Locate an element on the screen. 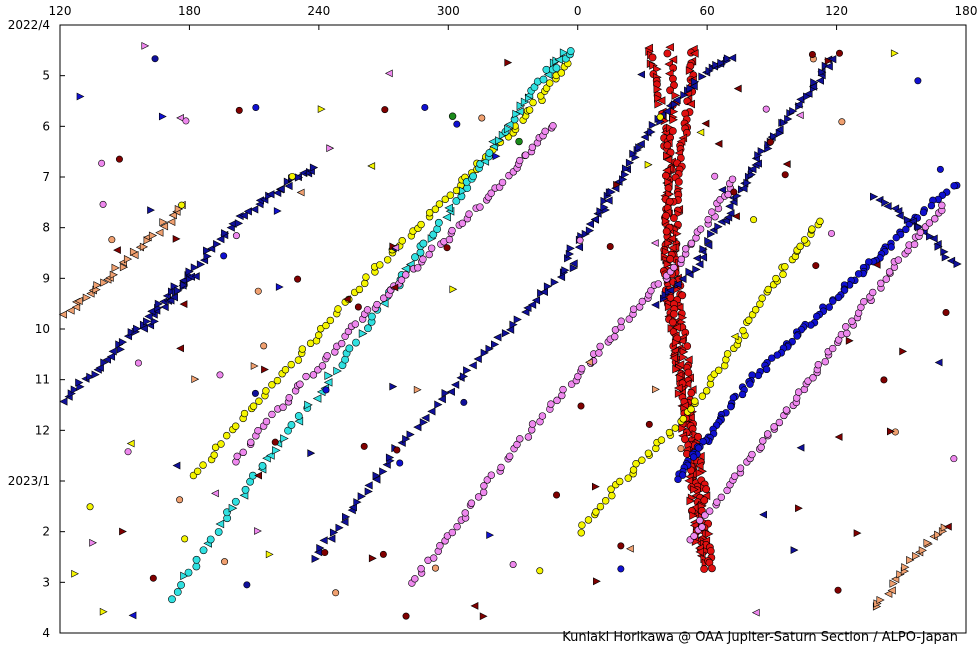 The image size is (980, 650). y-tick-label: 12 is located at coordinates (42, 430).